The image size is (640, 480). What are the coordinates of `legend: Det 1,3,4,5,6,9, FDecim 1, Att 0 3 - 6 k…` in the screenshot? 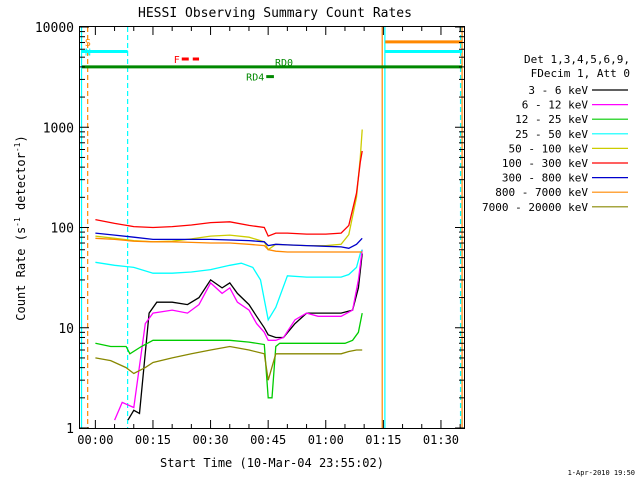 It's located at (556, 133).